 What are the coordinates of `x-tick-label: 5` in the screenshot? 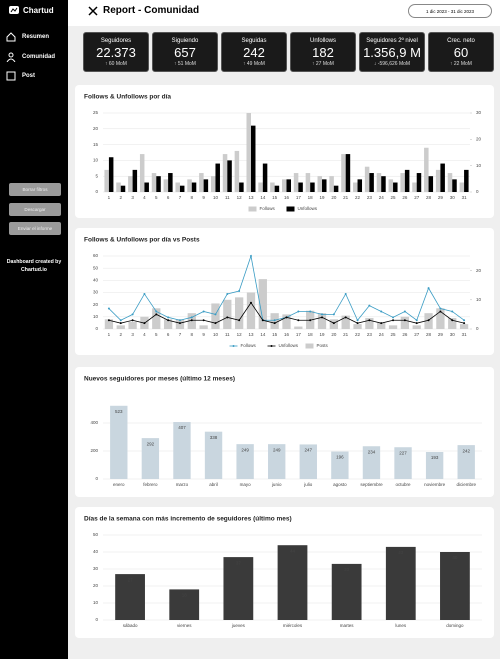 It's located at (156, 197).